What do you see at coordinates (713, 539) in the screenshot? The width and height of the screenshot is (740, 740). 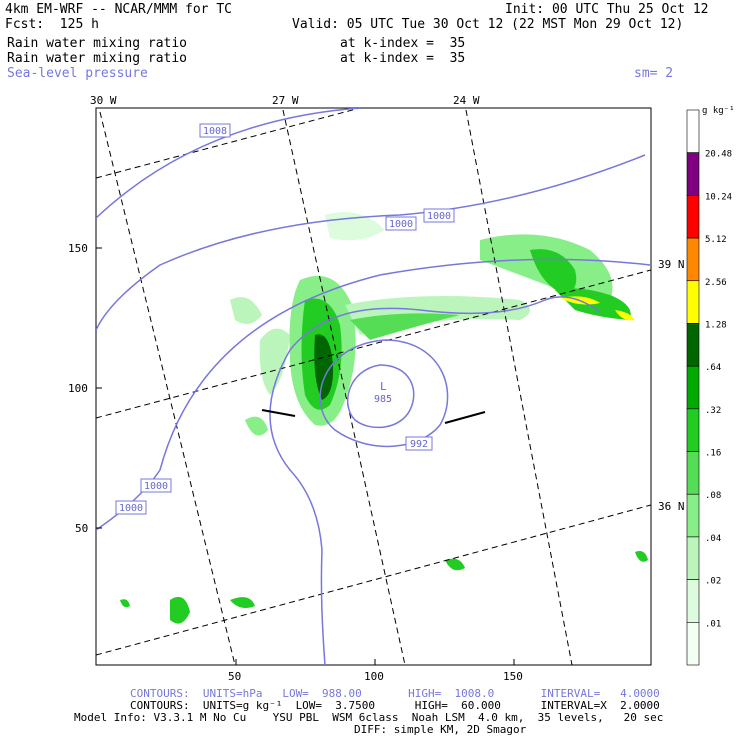 I see `colorbar-level-label: .04` at bounding box center [713, 539].